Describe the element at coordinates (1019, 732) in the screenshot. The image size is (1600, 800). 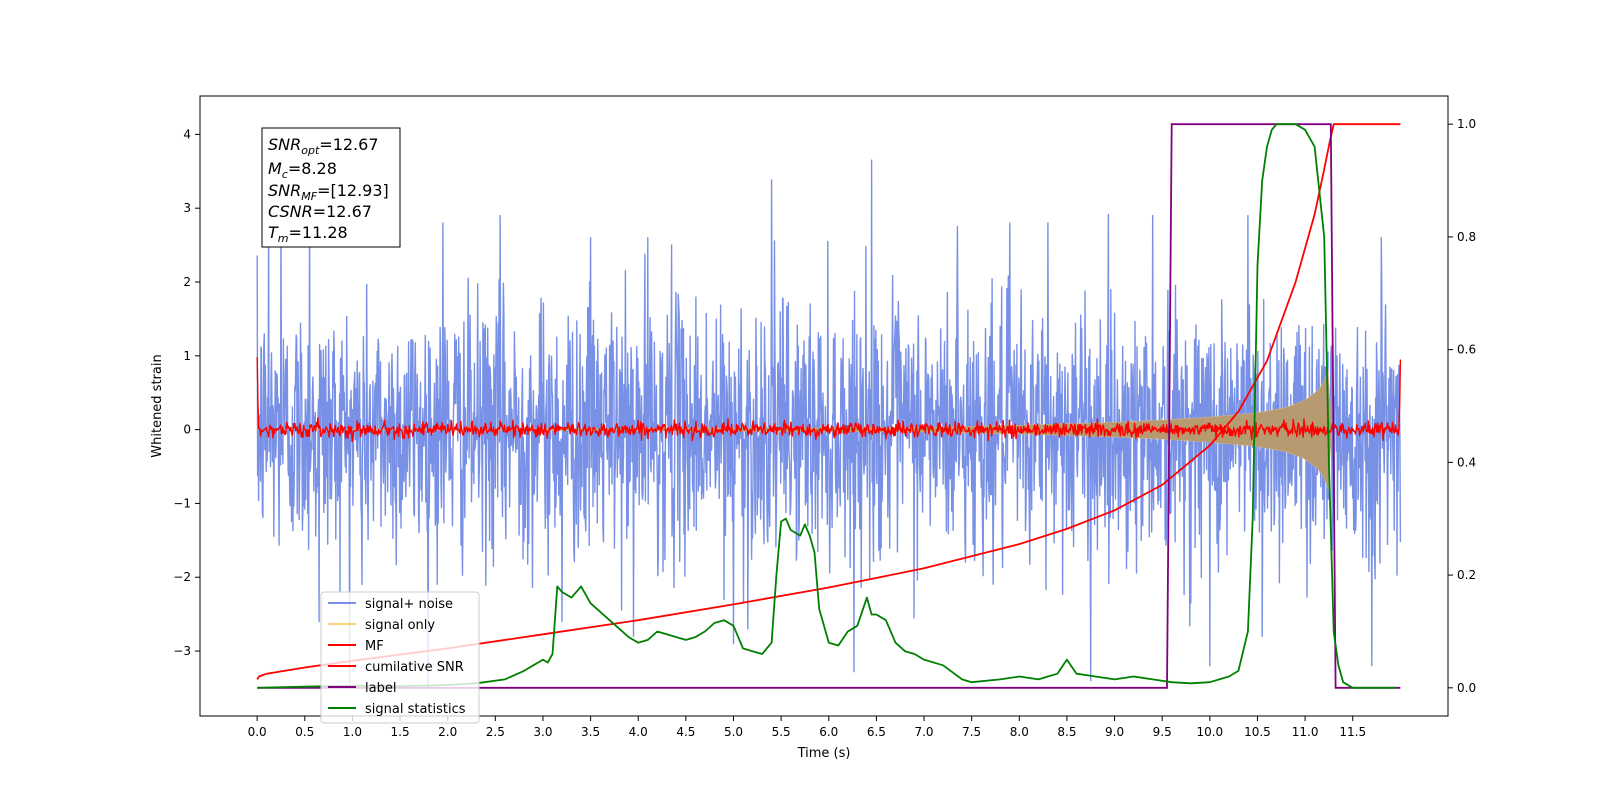
I see `x-tick-label: 8.0` at that location.